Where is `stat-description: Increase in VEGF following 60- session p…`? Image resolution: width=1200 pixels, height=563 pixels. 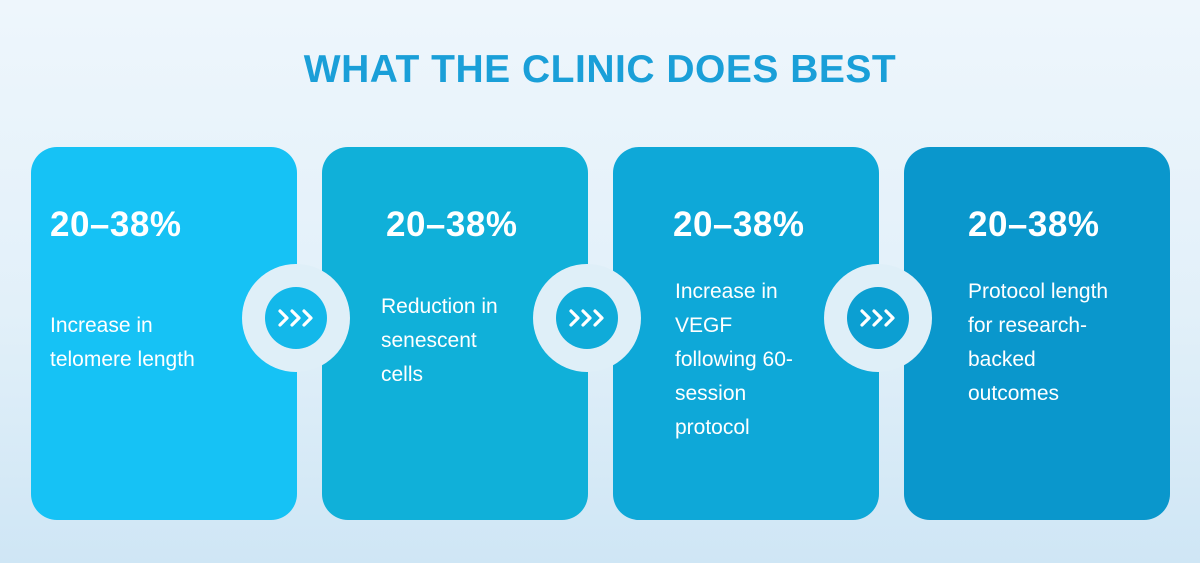 stat-description: Increase in VEGF following 60- session p… is located at coordinates (734, 359).